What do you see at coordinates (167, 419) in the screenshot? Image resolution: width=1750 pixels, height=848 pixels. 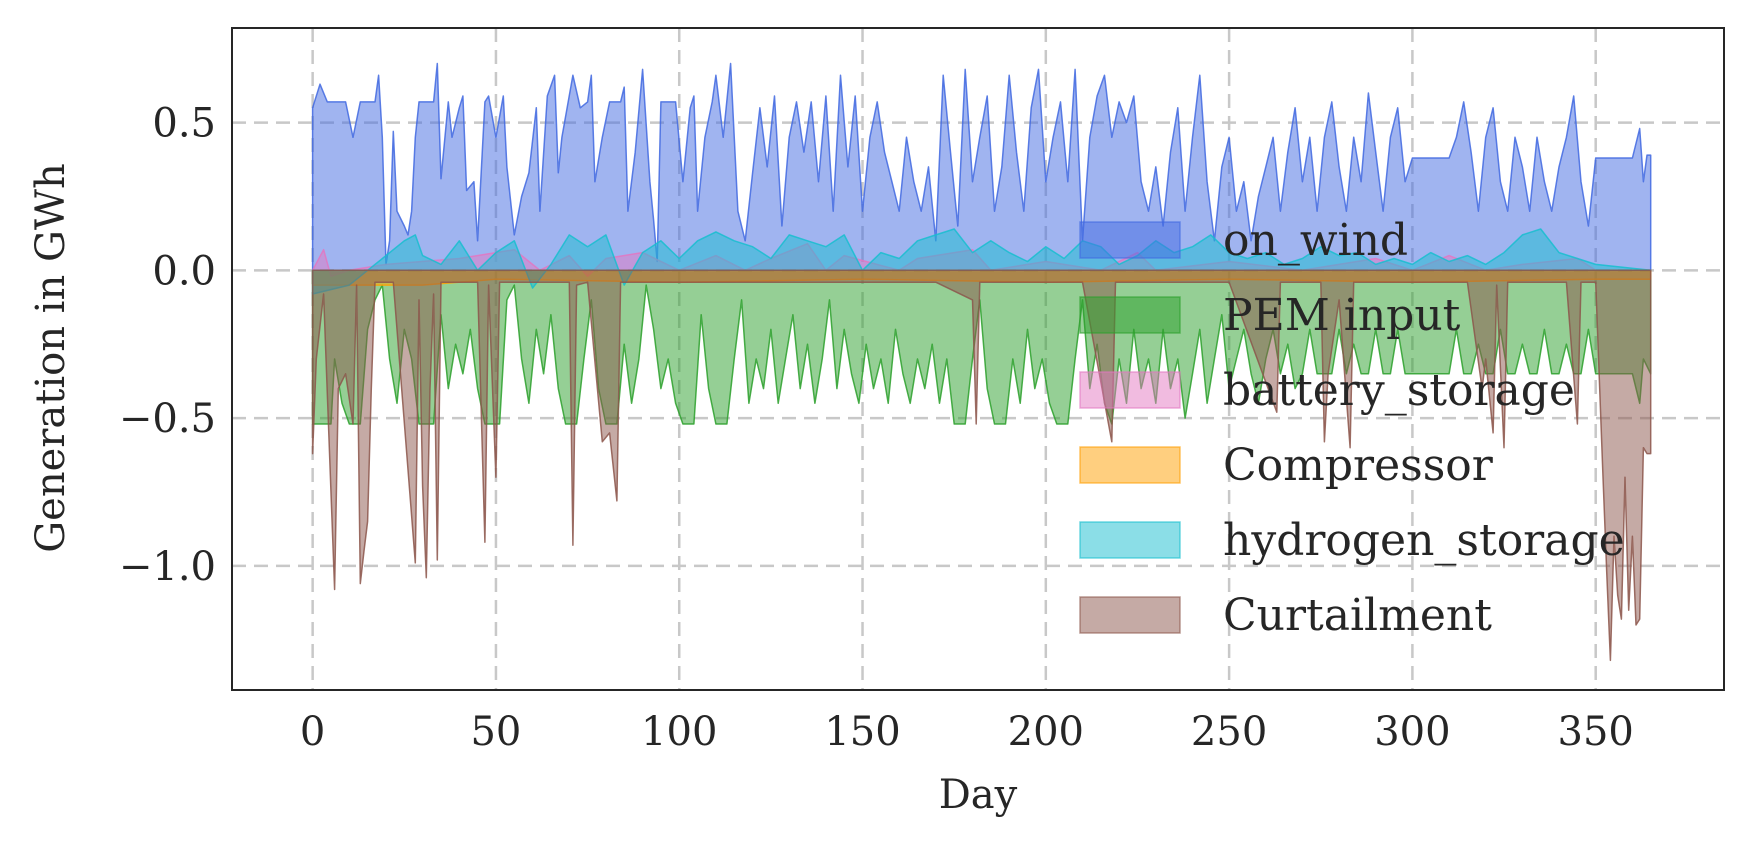 I see `y-tick-label: −0.5` at bounding box center [167, 419].